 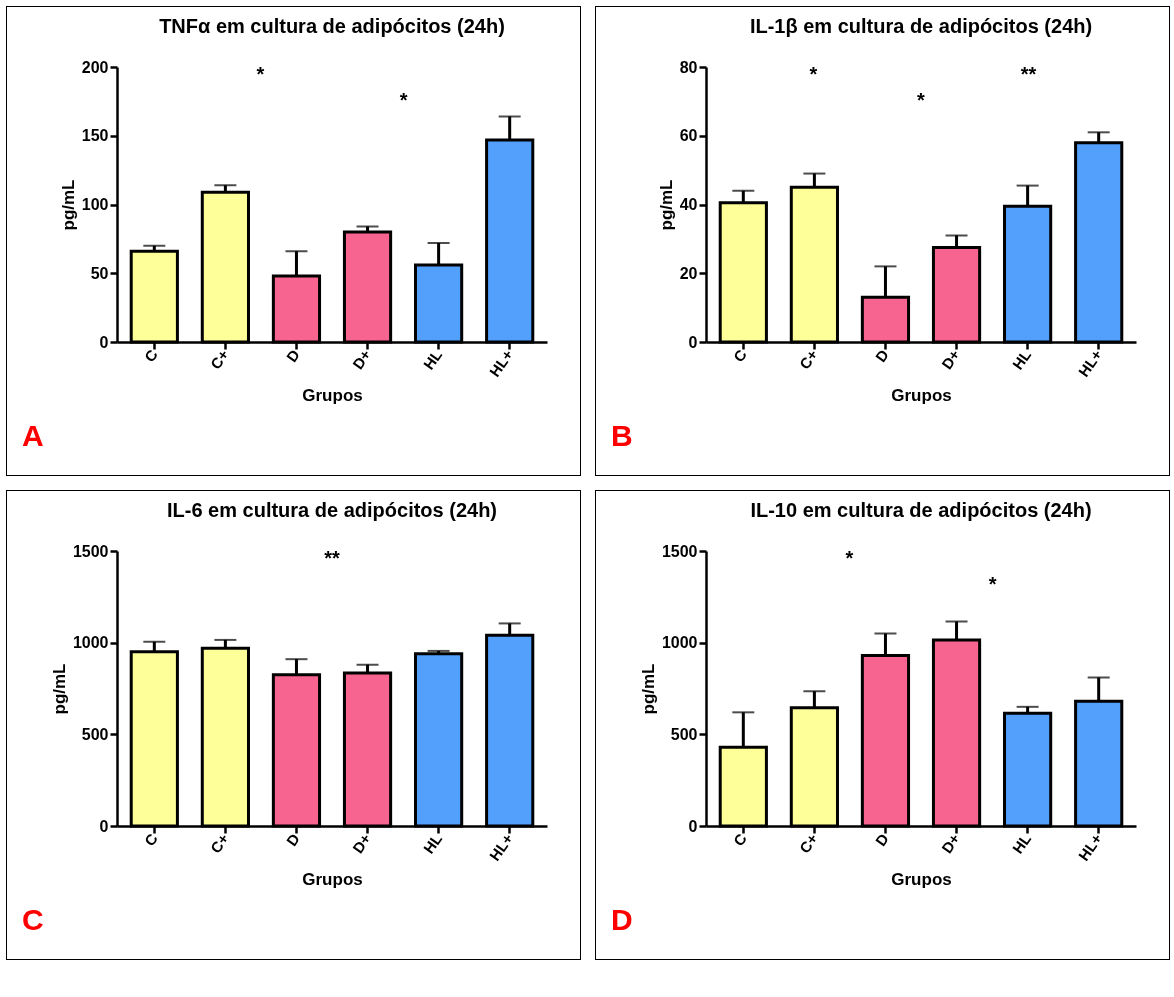 I want to click on text: D, so click(x=622, y=919).